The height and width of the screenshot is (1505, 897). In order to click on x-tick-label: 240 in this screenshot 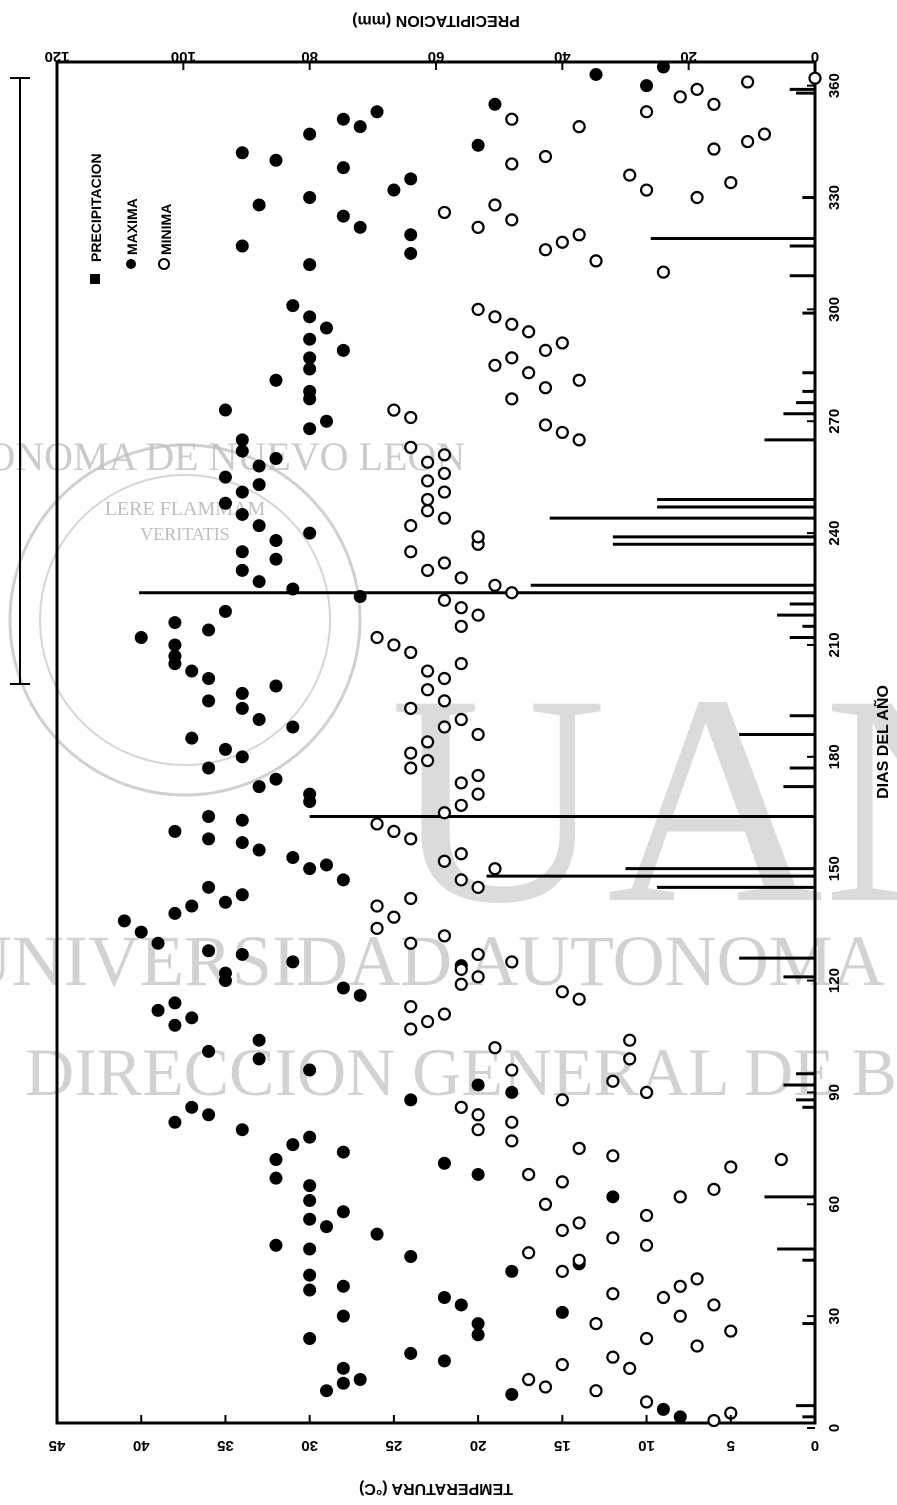, I will do `click(834, 533)`.